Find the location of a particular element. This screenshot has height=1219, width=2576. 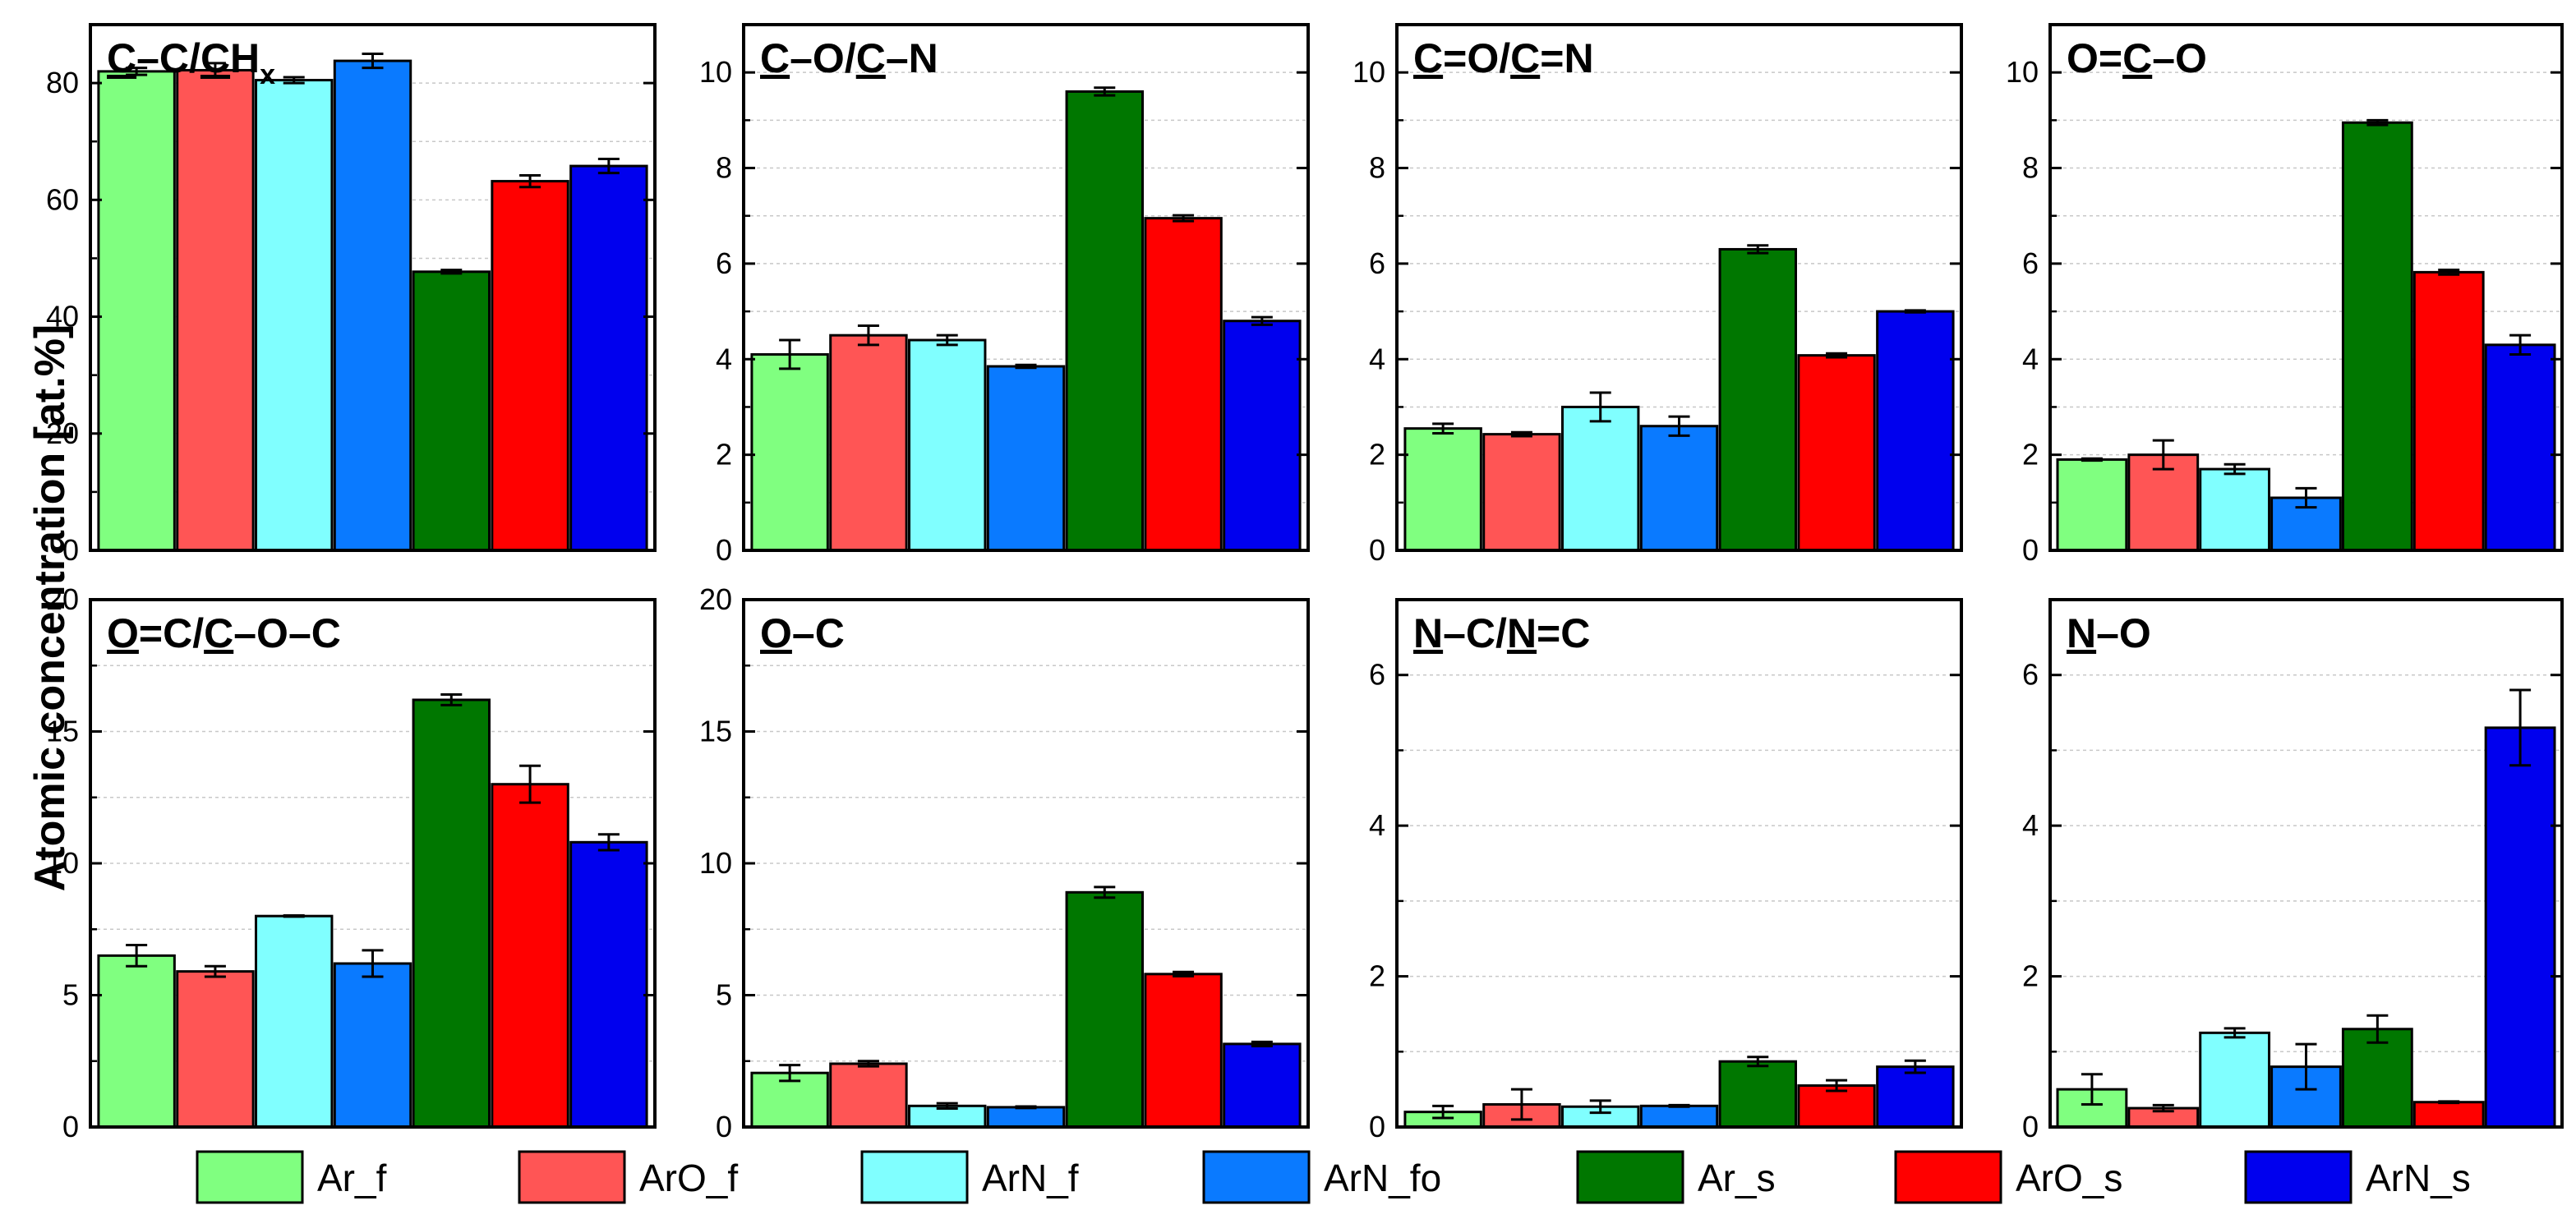

error-bar-ArO_s is located at coordinates (530, 784).